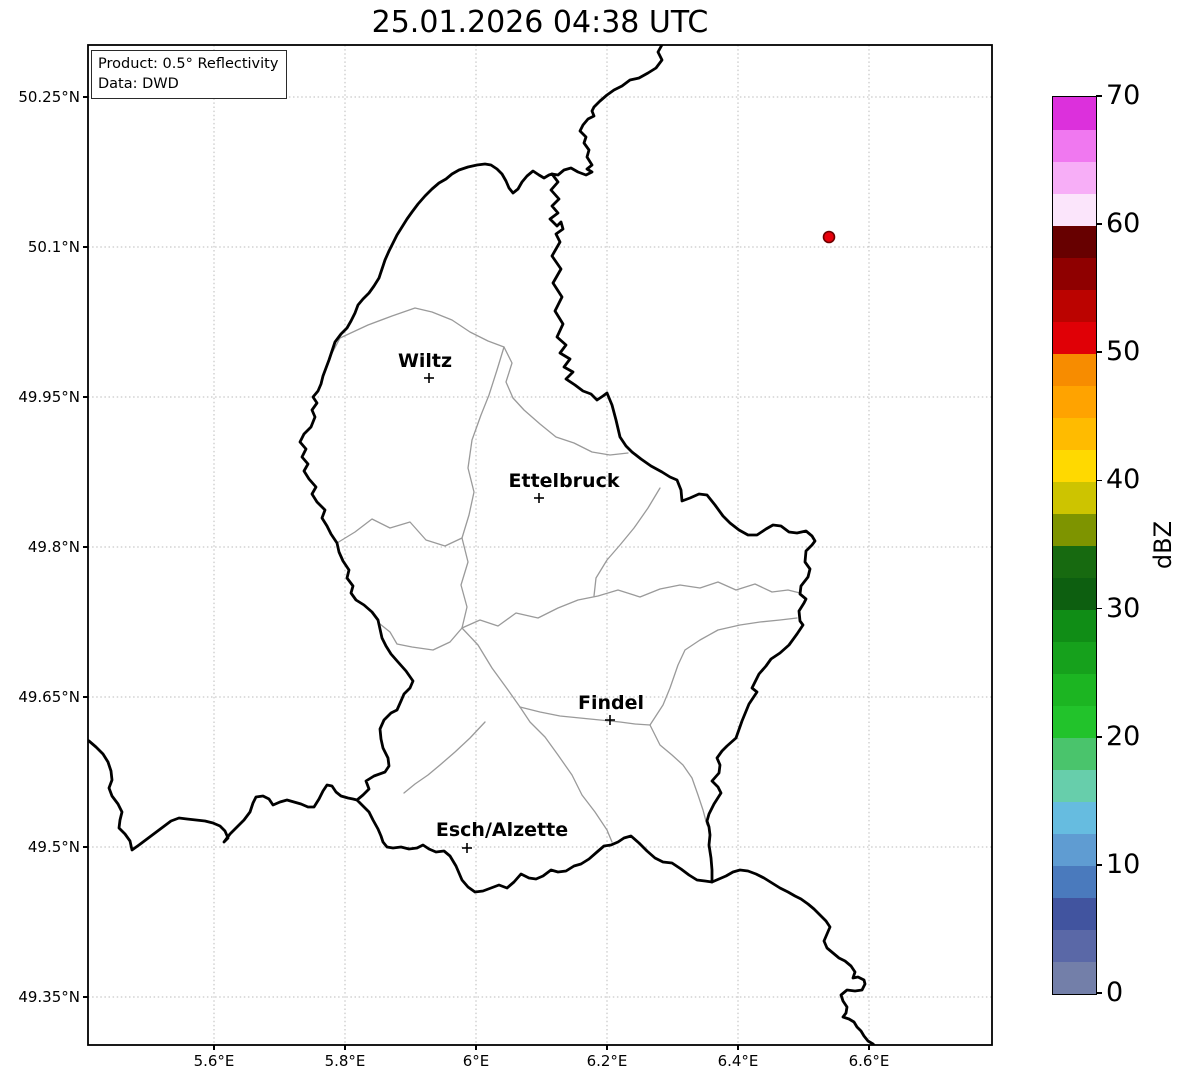 This screenshot has width=1184, height=1081. I want to click on colorbar-tick-label: 70, so click(1123, 95).